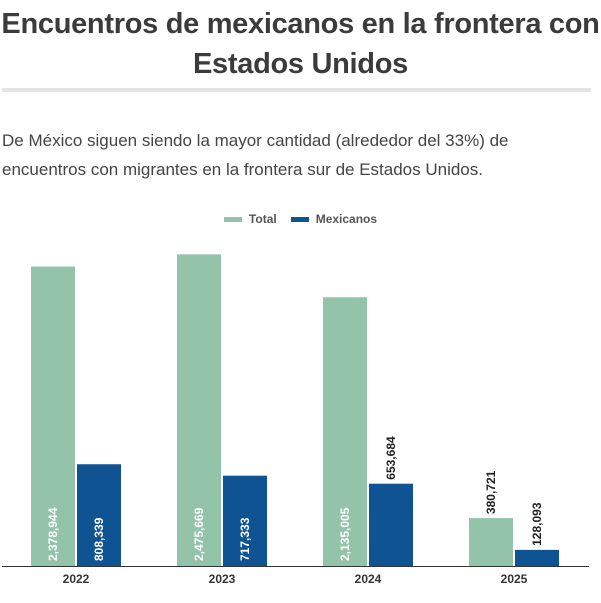 The image size is (601, 603). Describe the element at coordinates (53, 416) in the screenshot. I see `bar-total-2022` at that location.